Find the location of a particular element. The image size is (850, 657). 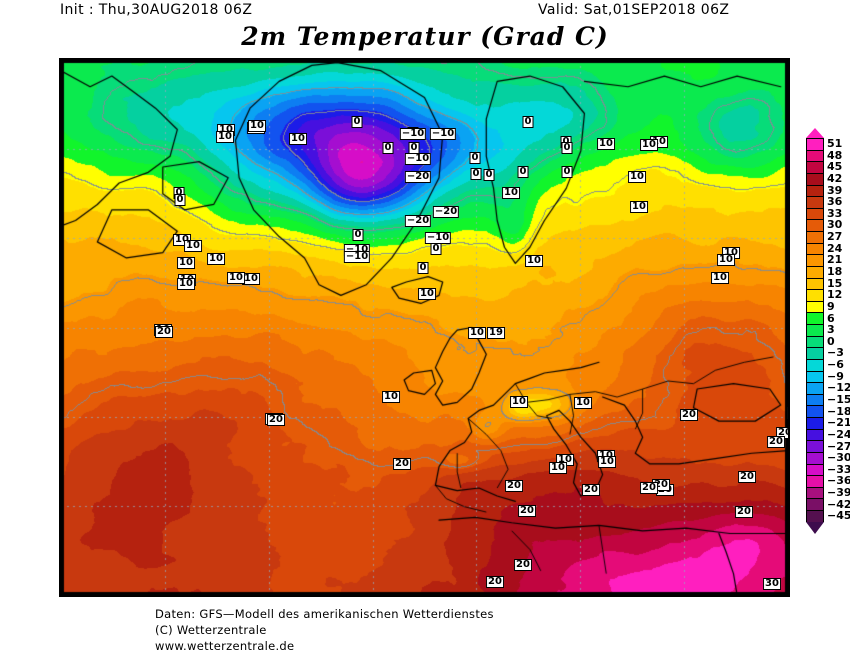

colorbar-tick: −42 is located at coordinates (838, 504).